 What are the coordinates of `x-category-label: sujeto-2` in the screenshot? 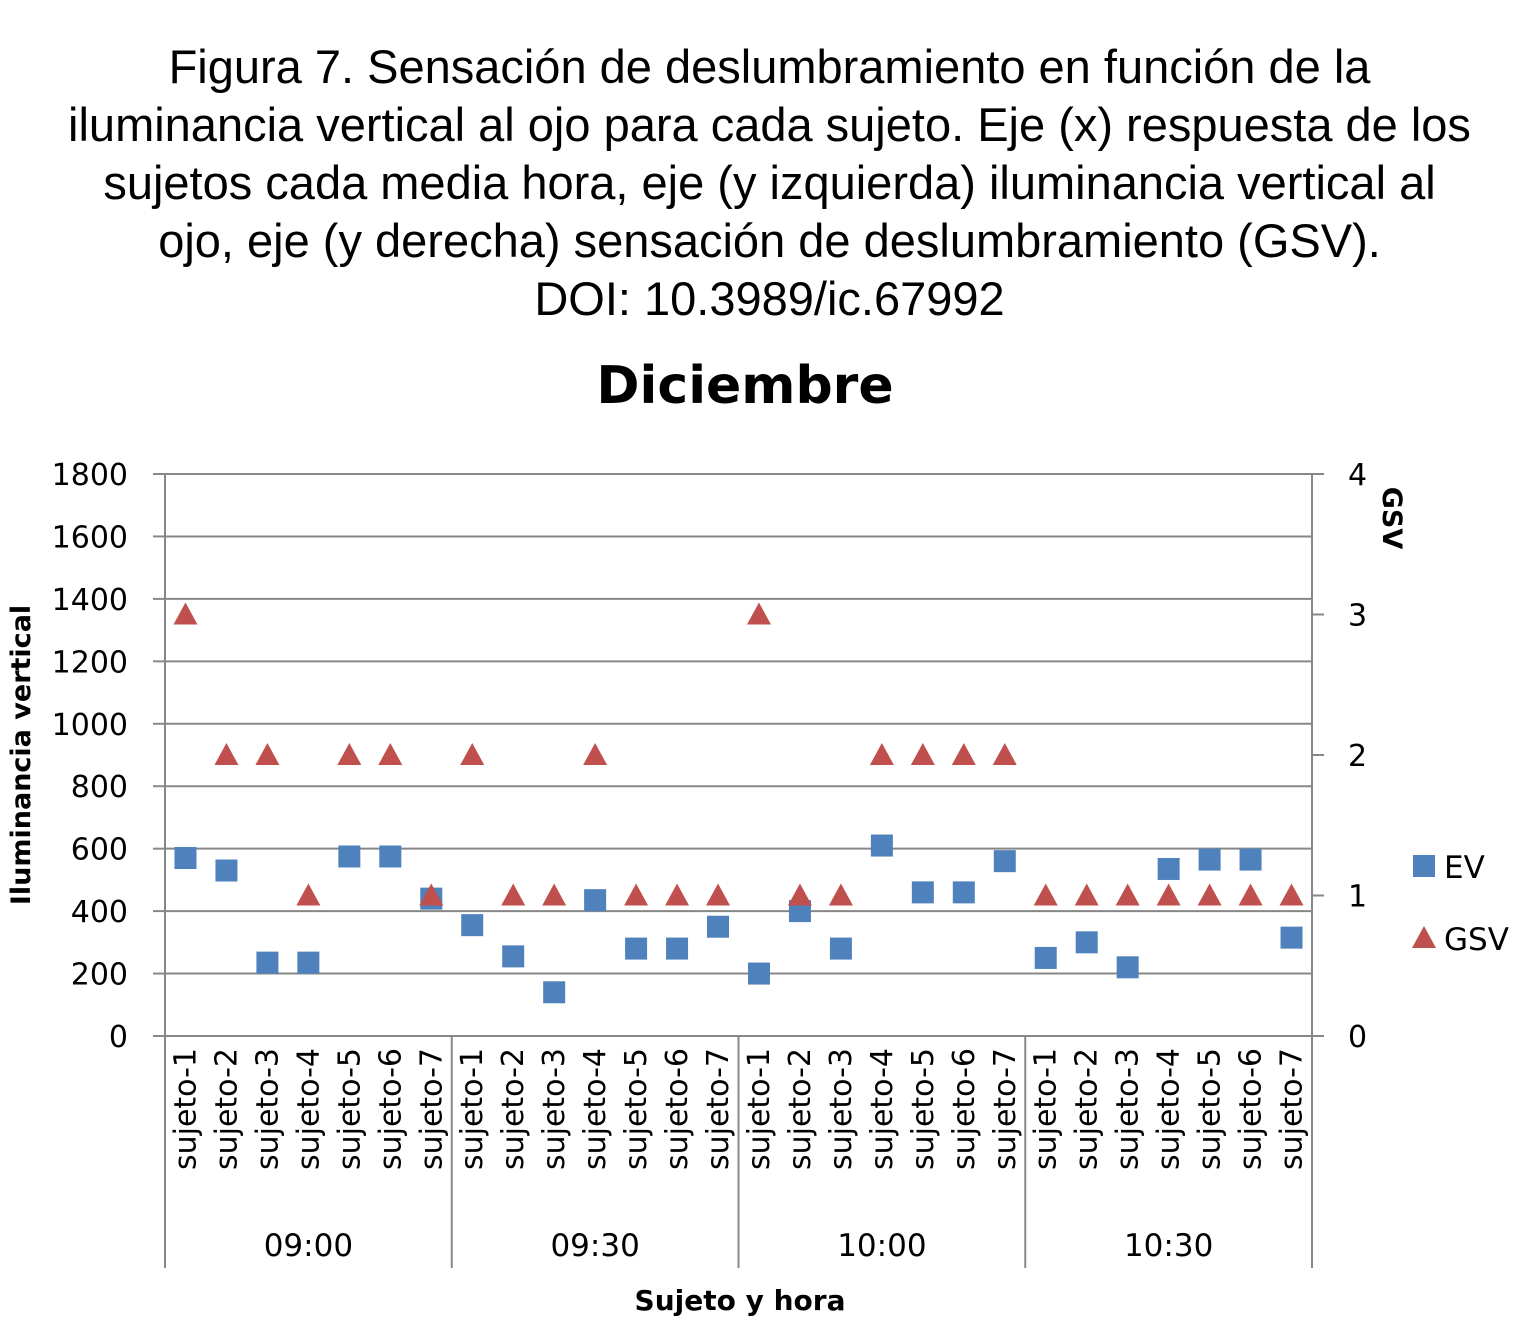 It's located at (800, 1109).